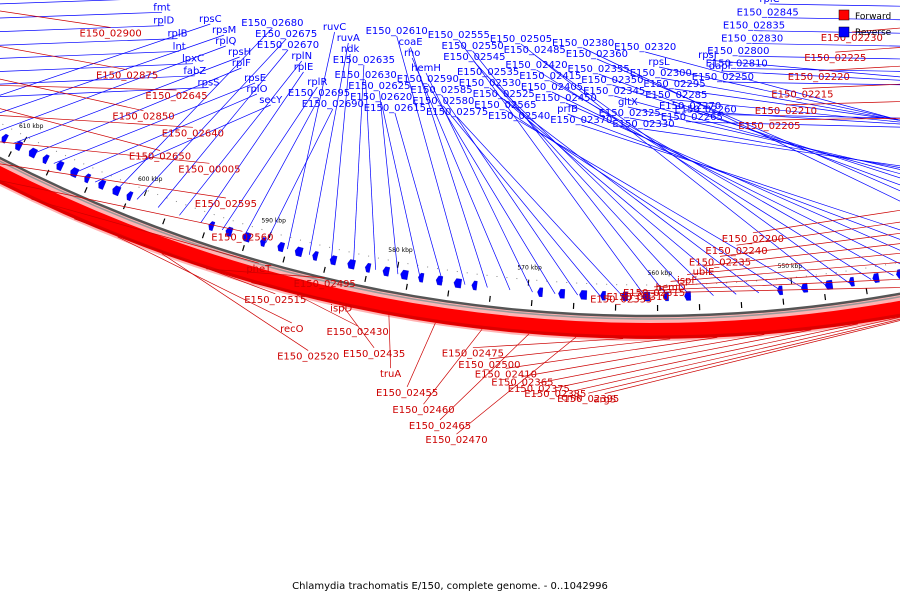 Image resolution: width=900 pixels, height=600 pixels. What do you see at coordinates (536, 65) in the screenshot?
I see `gene-label: E150_02420` at bounding box center [536, 65].